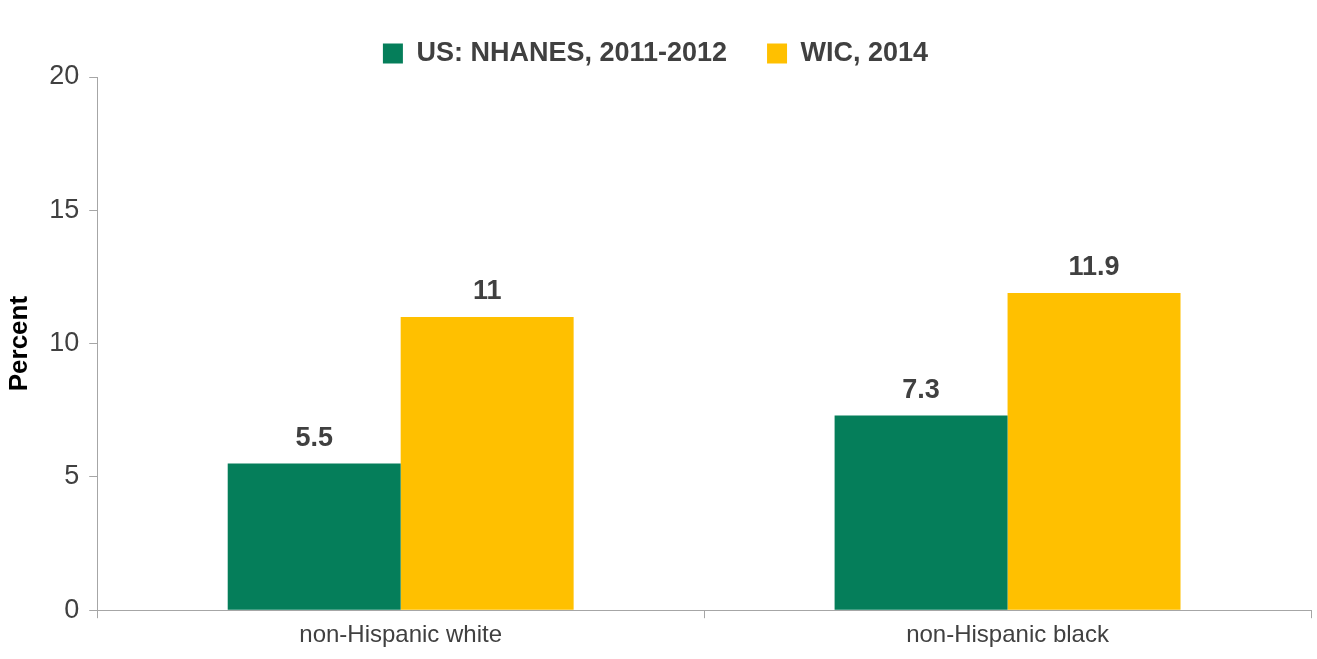 The image size is (1317, 659). Describe the element at coordinates (864, 51) in the screenshot. I see `legend-label: WIC, 2014` at that location.